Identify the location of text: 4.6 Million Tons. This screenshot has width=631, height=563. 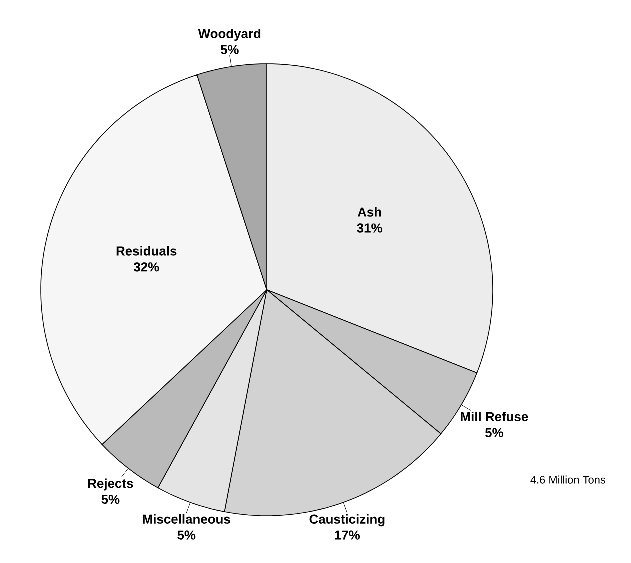
(568, 480).